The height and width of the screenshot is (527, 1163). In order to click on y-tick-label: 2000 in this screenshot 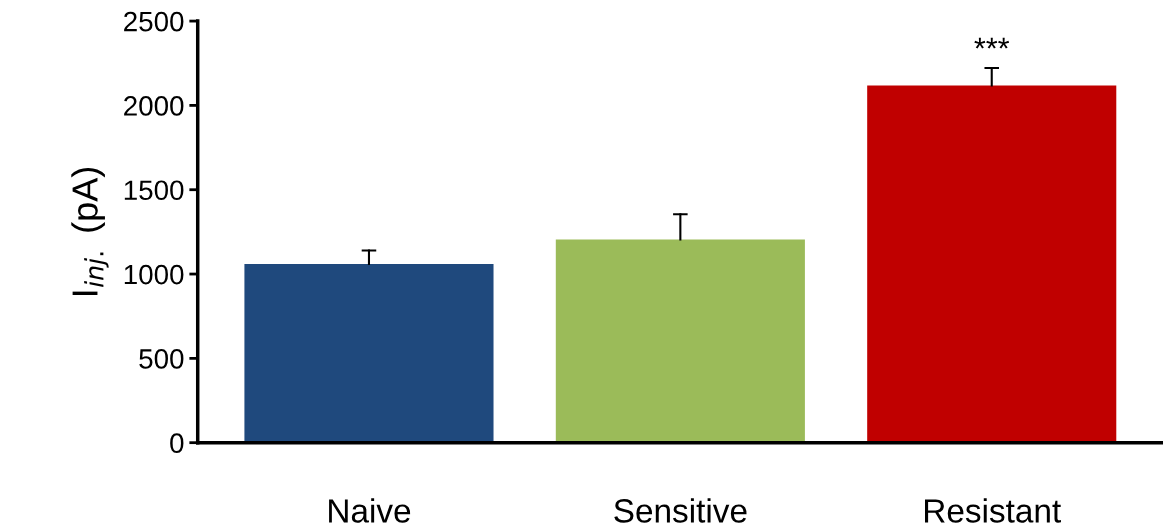, I will do `click(154, 106)`.